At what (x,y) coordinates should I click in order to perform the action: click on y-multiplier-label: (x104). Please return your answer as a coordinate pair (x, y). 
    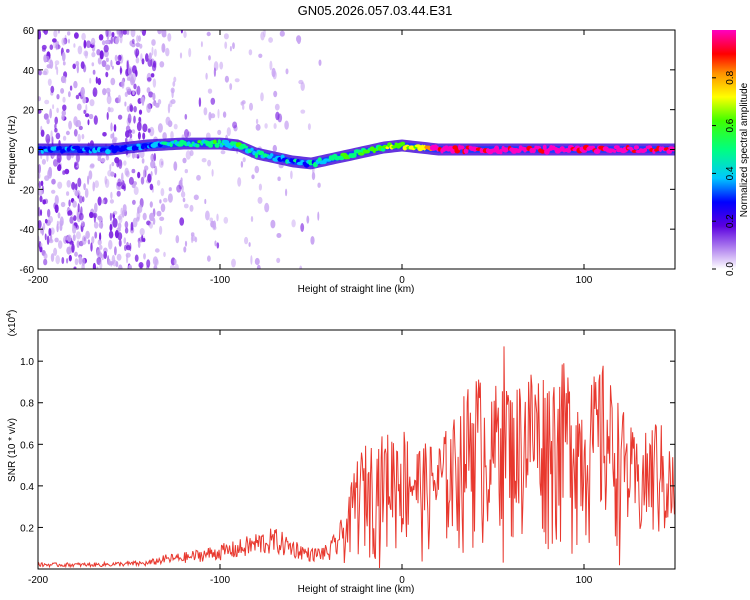
    Looking at the image, I should click on (12, 323).